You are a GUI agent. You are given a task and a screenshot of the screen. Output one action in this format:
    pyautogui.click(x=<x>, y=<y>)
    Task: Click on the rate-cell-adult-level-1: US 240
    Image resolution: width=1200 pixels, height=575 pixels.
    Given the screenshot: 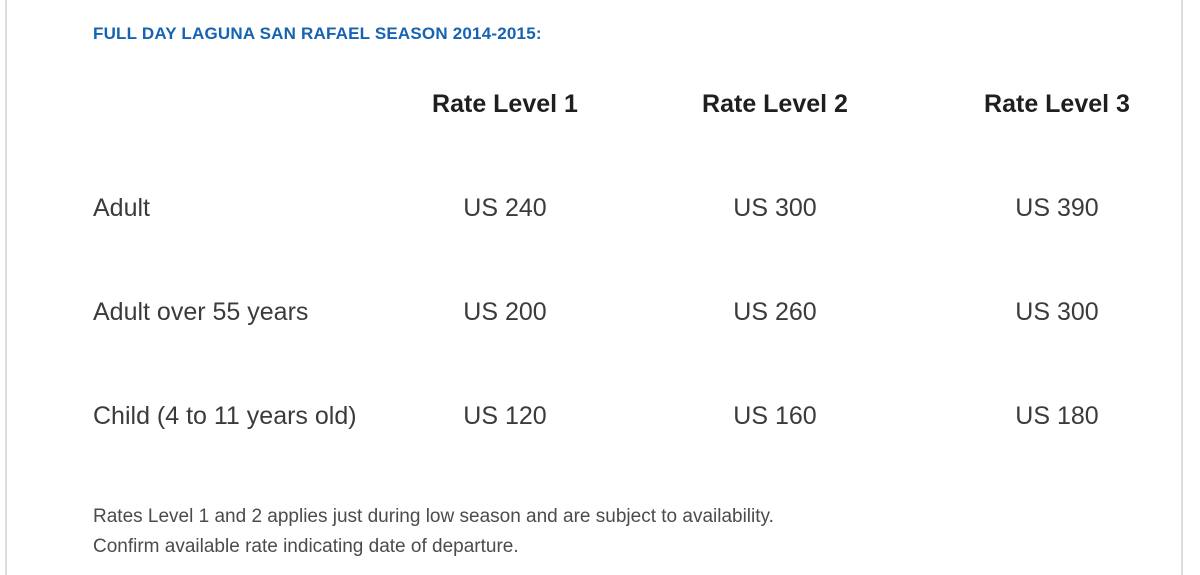 What is the action you would take?
    pyautogui.click(x=505, y=207)
    